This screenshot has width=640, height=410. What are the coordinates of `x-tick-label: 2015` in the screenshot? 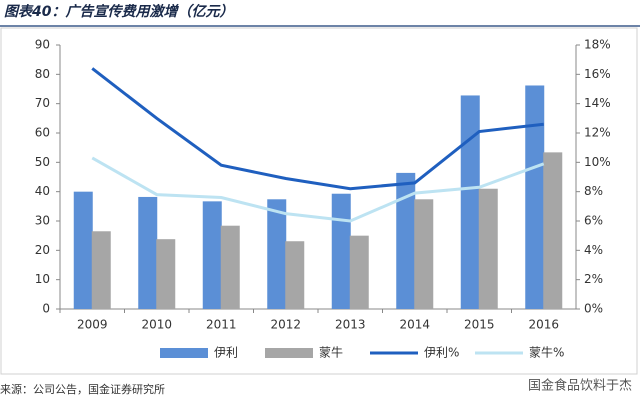 It's located at (479, 325).